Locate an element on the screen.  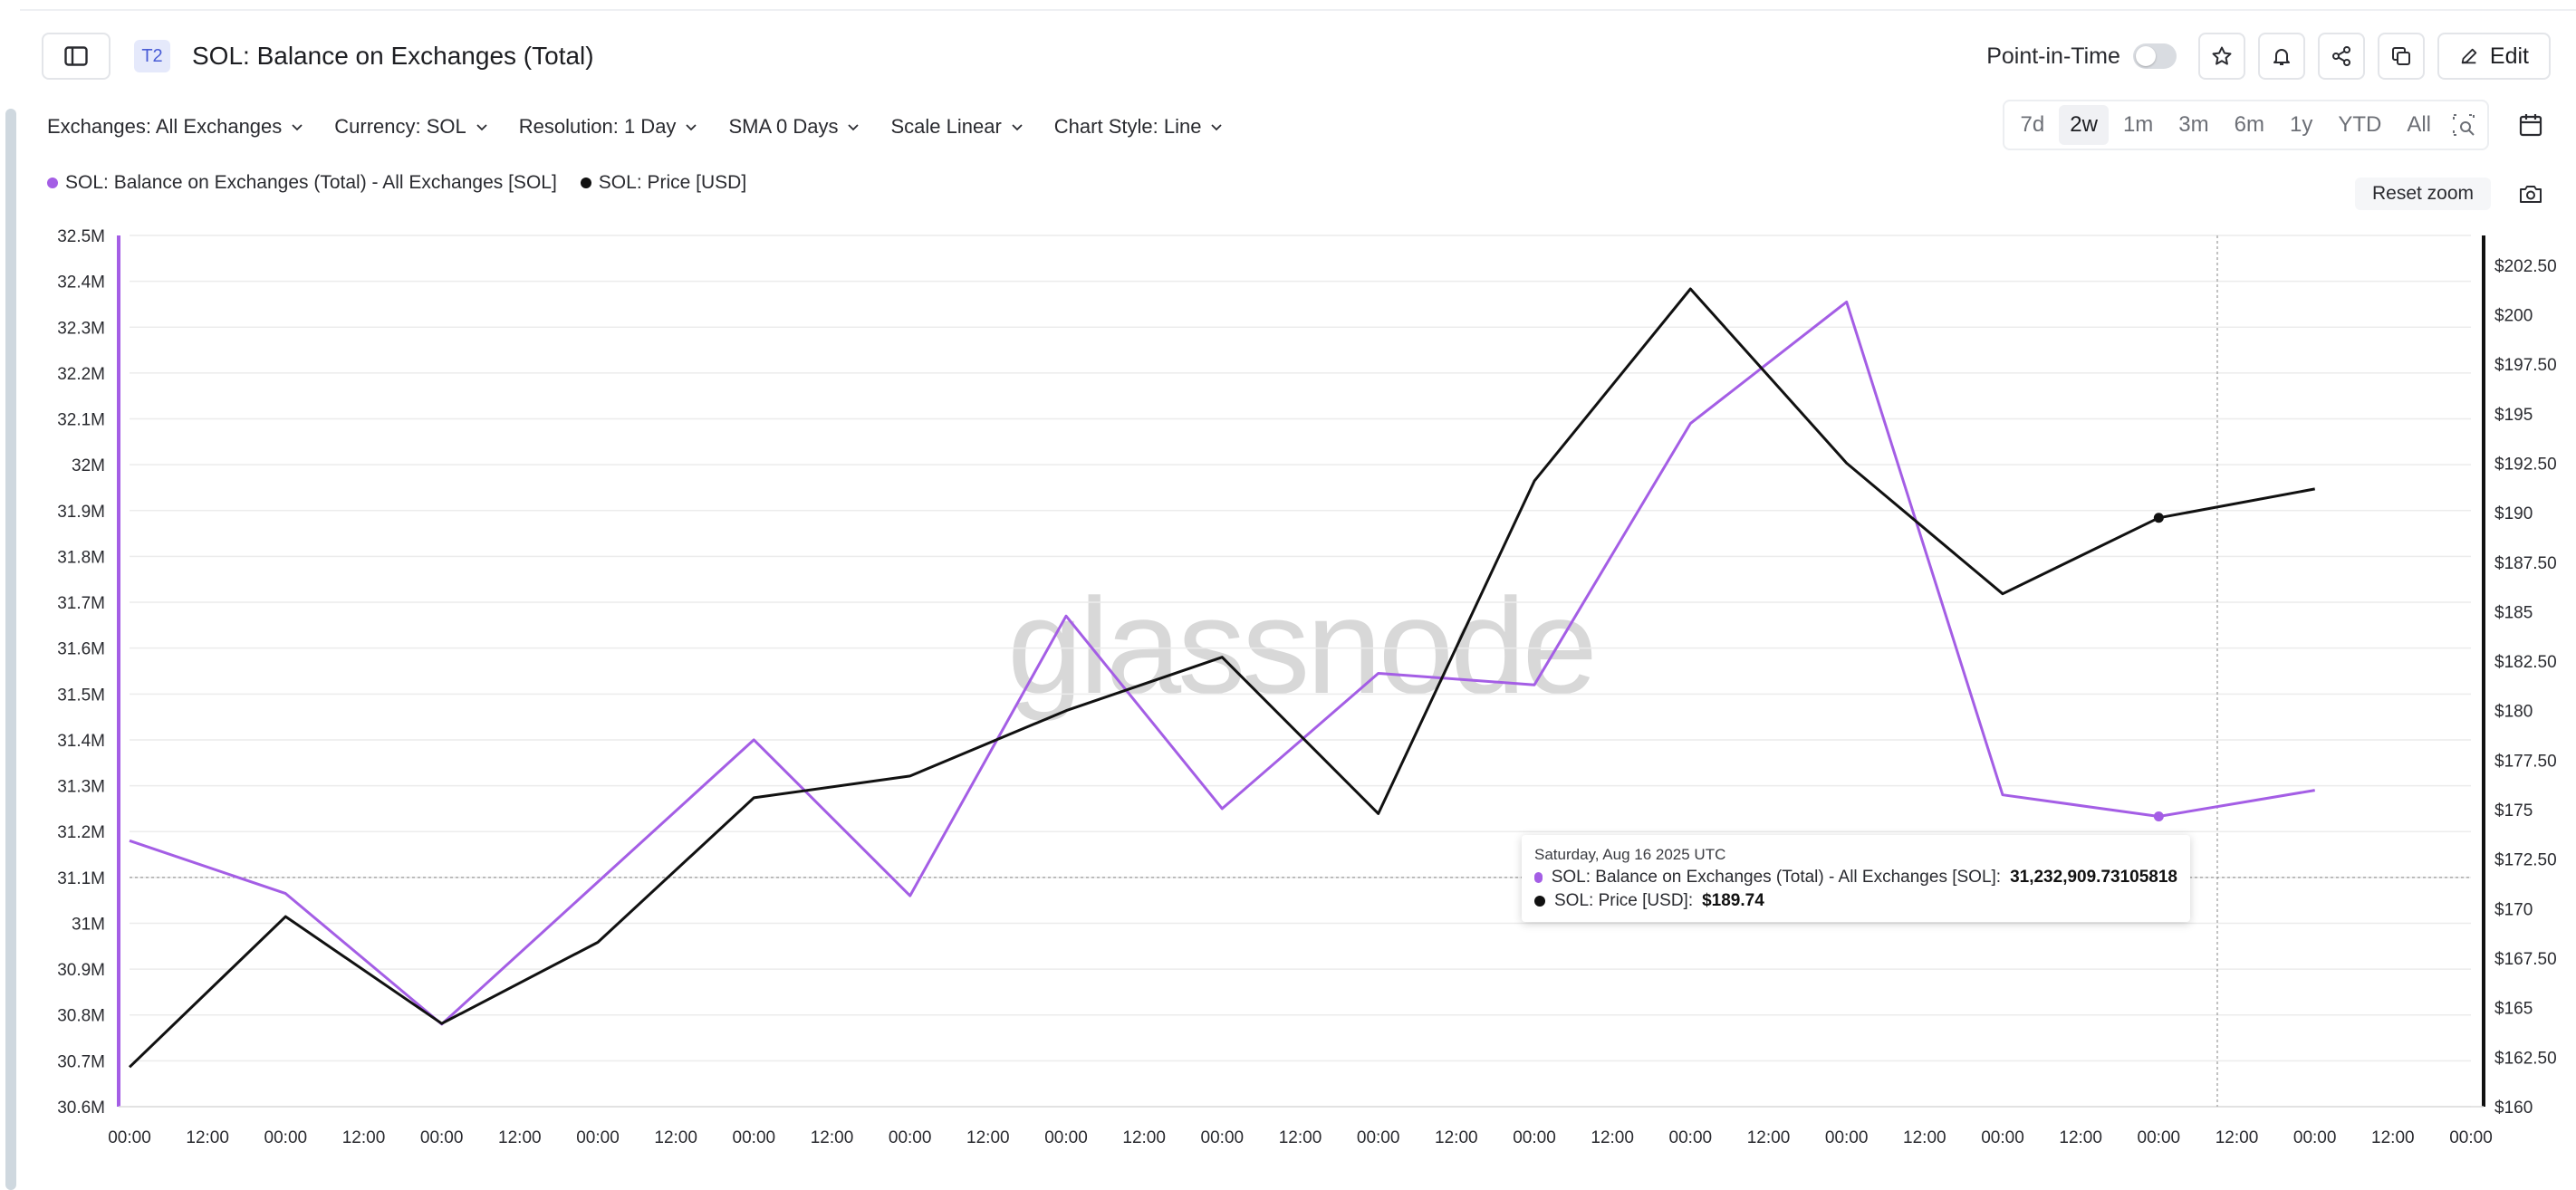
tier-badge: T2 is located at coordinates (152, 56).